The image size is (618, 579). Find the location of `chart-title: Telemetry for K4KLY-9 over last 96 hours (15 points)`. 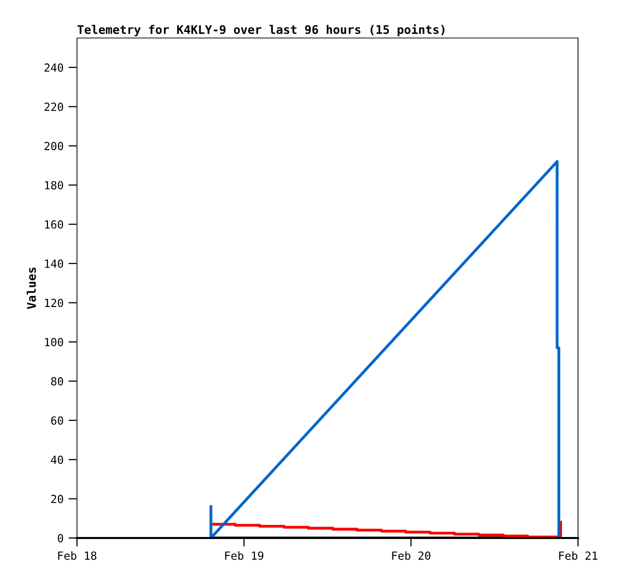

chart-title: Telemetry for K4KLY-9 over last 96 hours (15 points) is located at coordinates (261, 30).